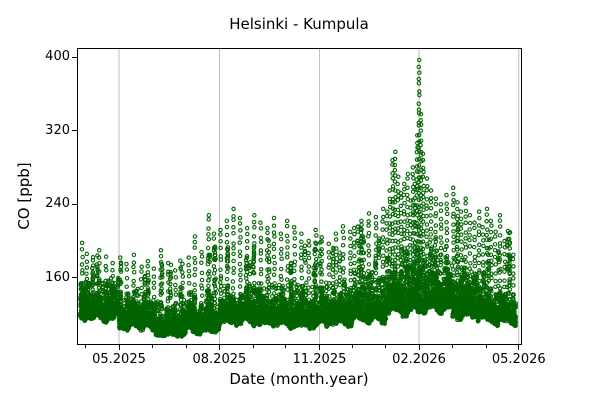 Image resolution: width=600 pixels, height=400 pixels. Describe the element at coordinates (419, 359) in the screenshot. I see `x-tick-label: 02.2026` at that location.